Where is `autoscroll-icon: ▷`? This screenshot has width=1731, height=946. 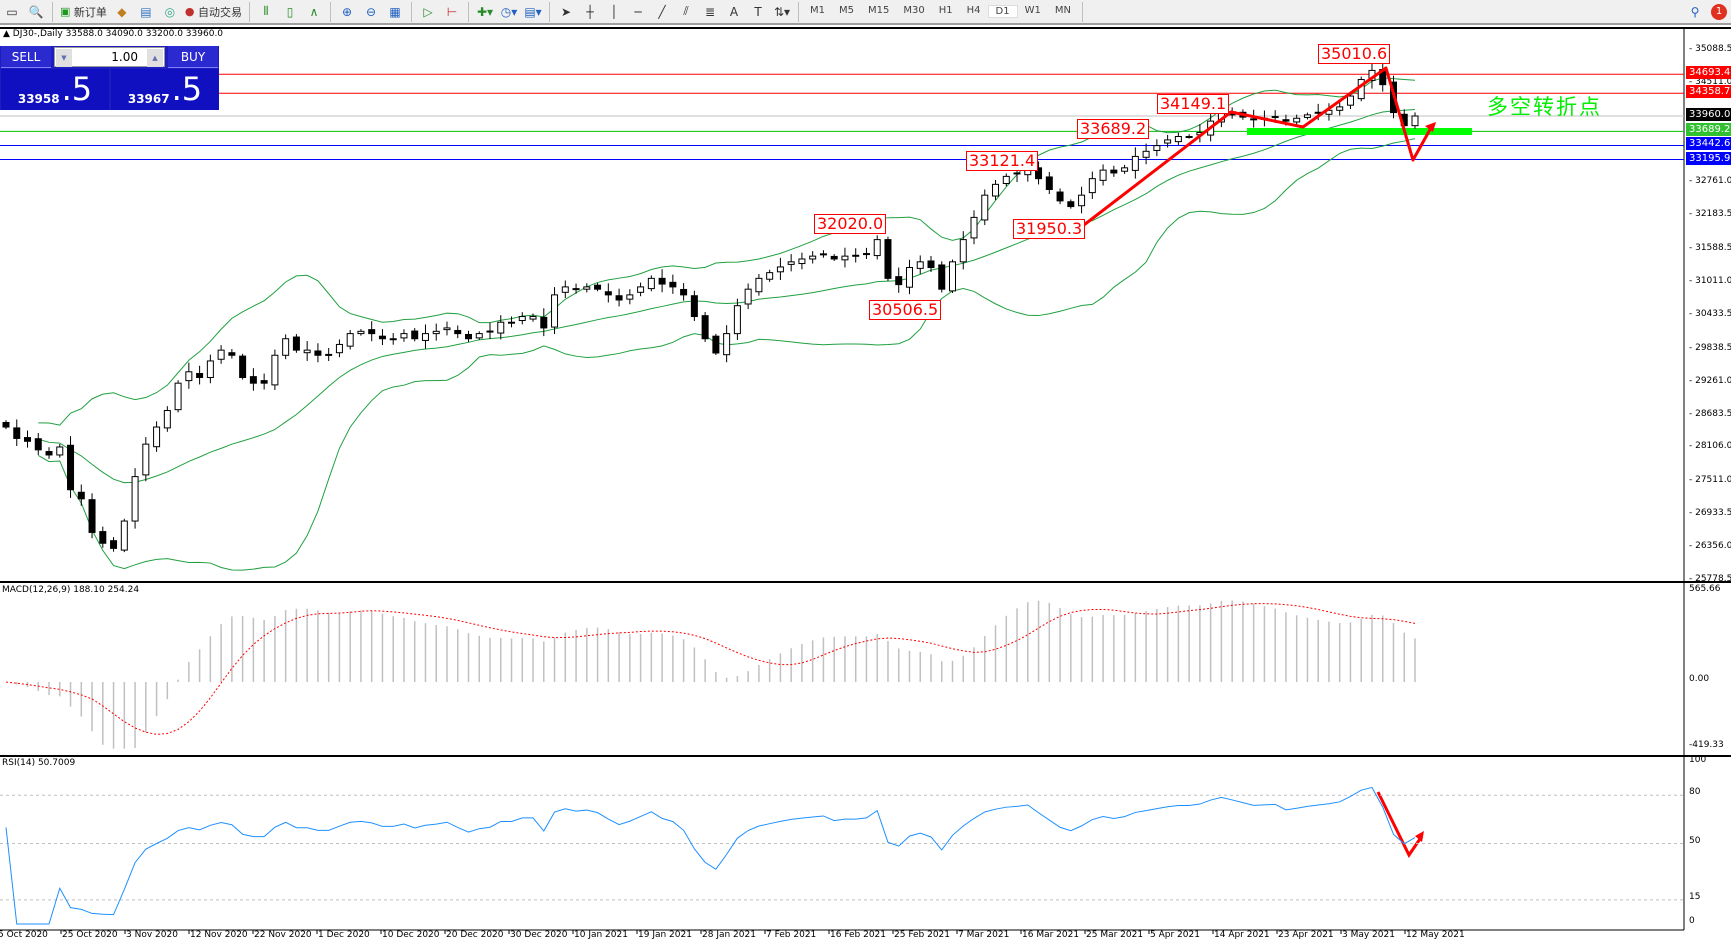 autoscroll-icon: ▷ is located at coordinates (428, 11).